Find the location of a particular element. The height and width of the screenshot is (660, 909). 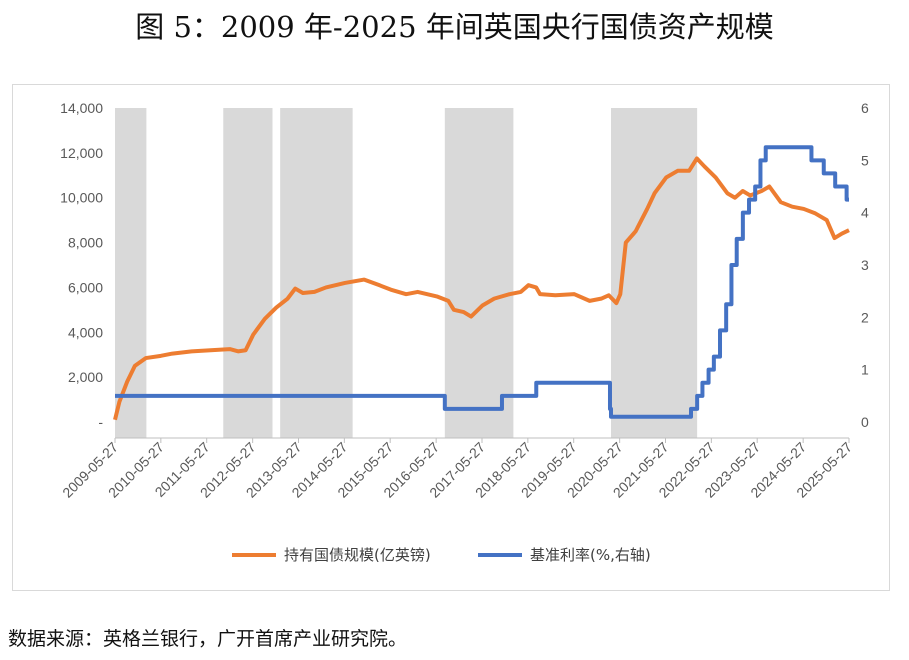

y-right-tick-label: 5 is located at coordinates (865, 160).